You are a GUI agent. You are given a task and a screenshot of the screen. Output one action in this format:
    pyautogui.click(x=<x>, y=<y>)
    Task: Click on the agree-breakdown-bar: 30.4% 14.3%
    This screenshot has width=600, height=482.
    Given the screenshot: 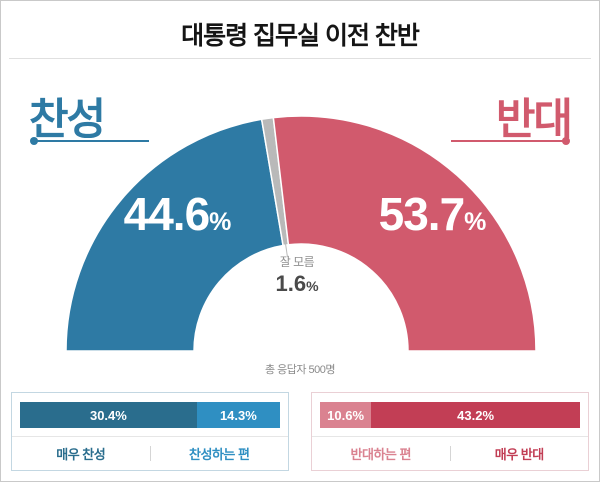 What is the action you would take?
    pyautogui.click(x=150, y=415)
    